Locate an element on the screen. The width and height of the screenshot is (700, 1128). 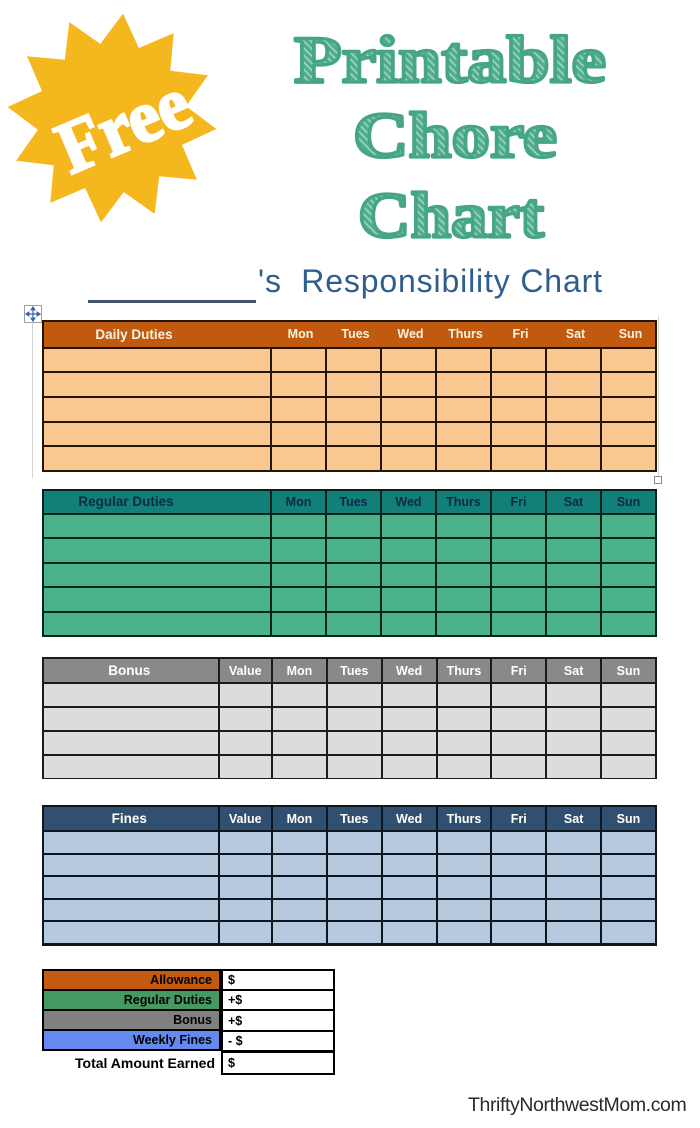
svg-text: Printable is located at coordinates (450, 60).